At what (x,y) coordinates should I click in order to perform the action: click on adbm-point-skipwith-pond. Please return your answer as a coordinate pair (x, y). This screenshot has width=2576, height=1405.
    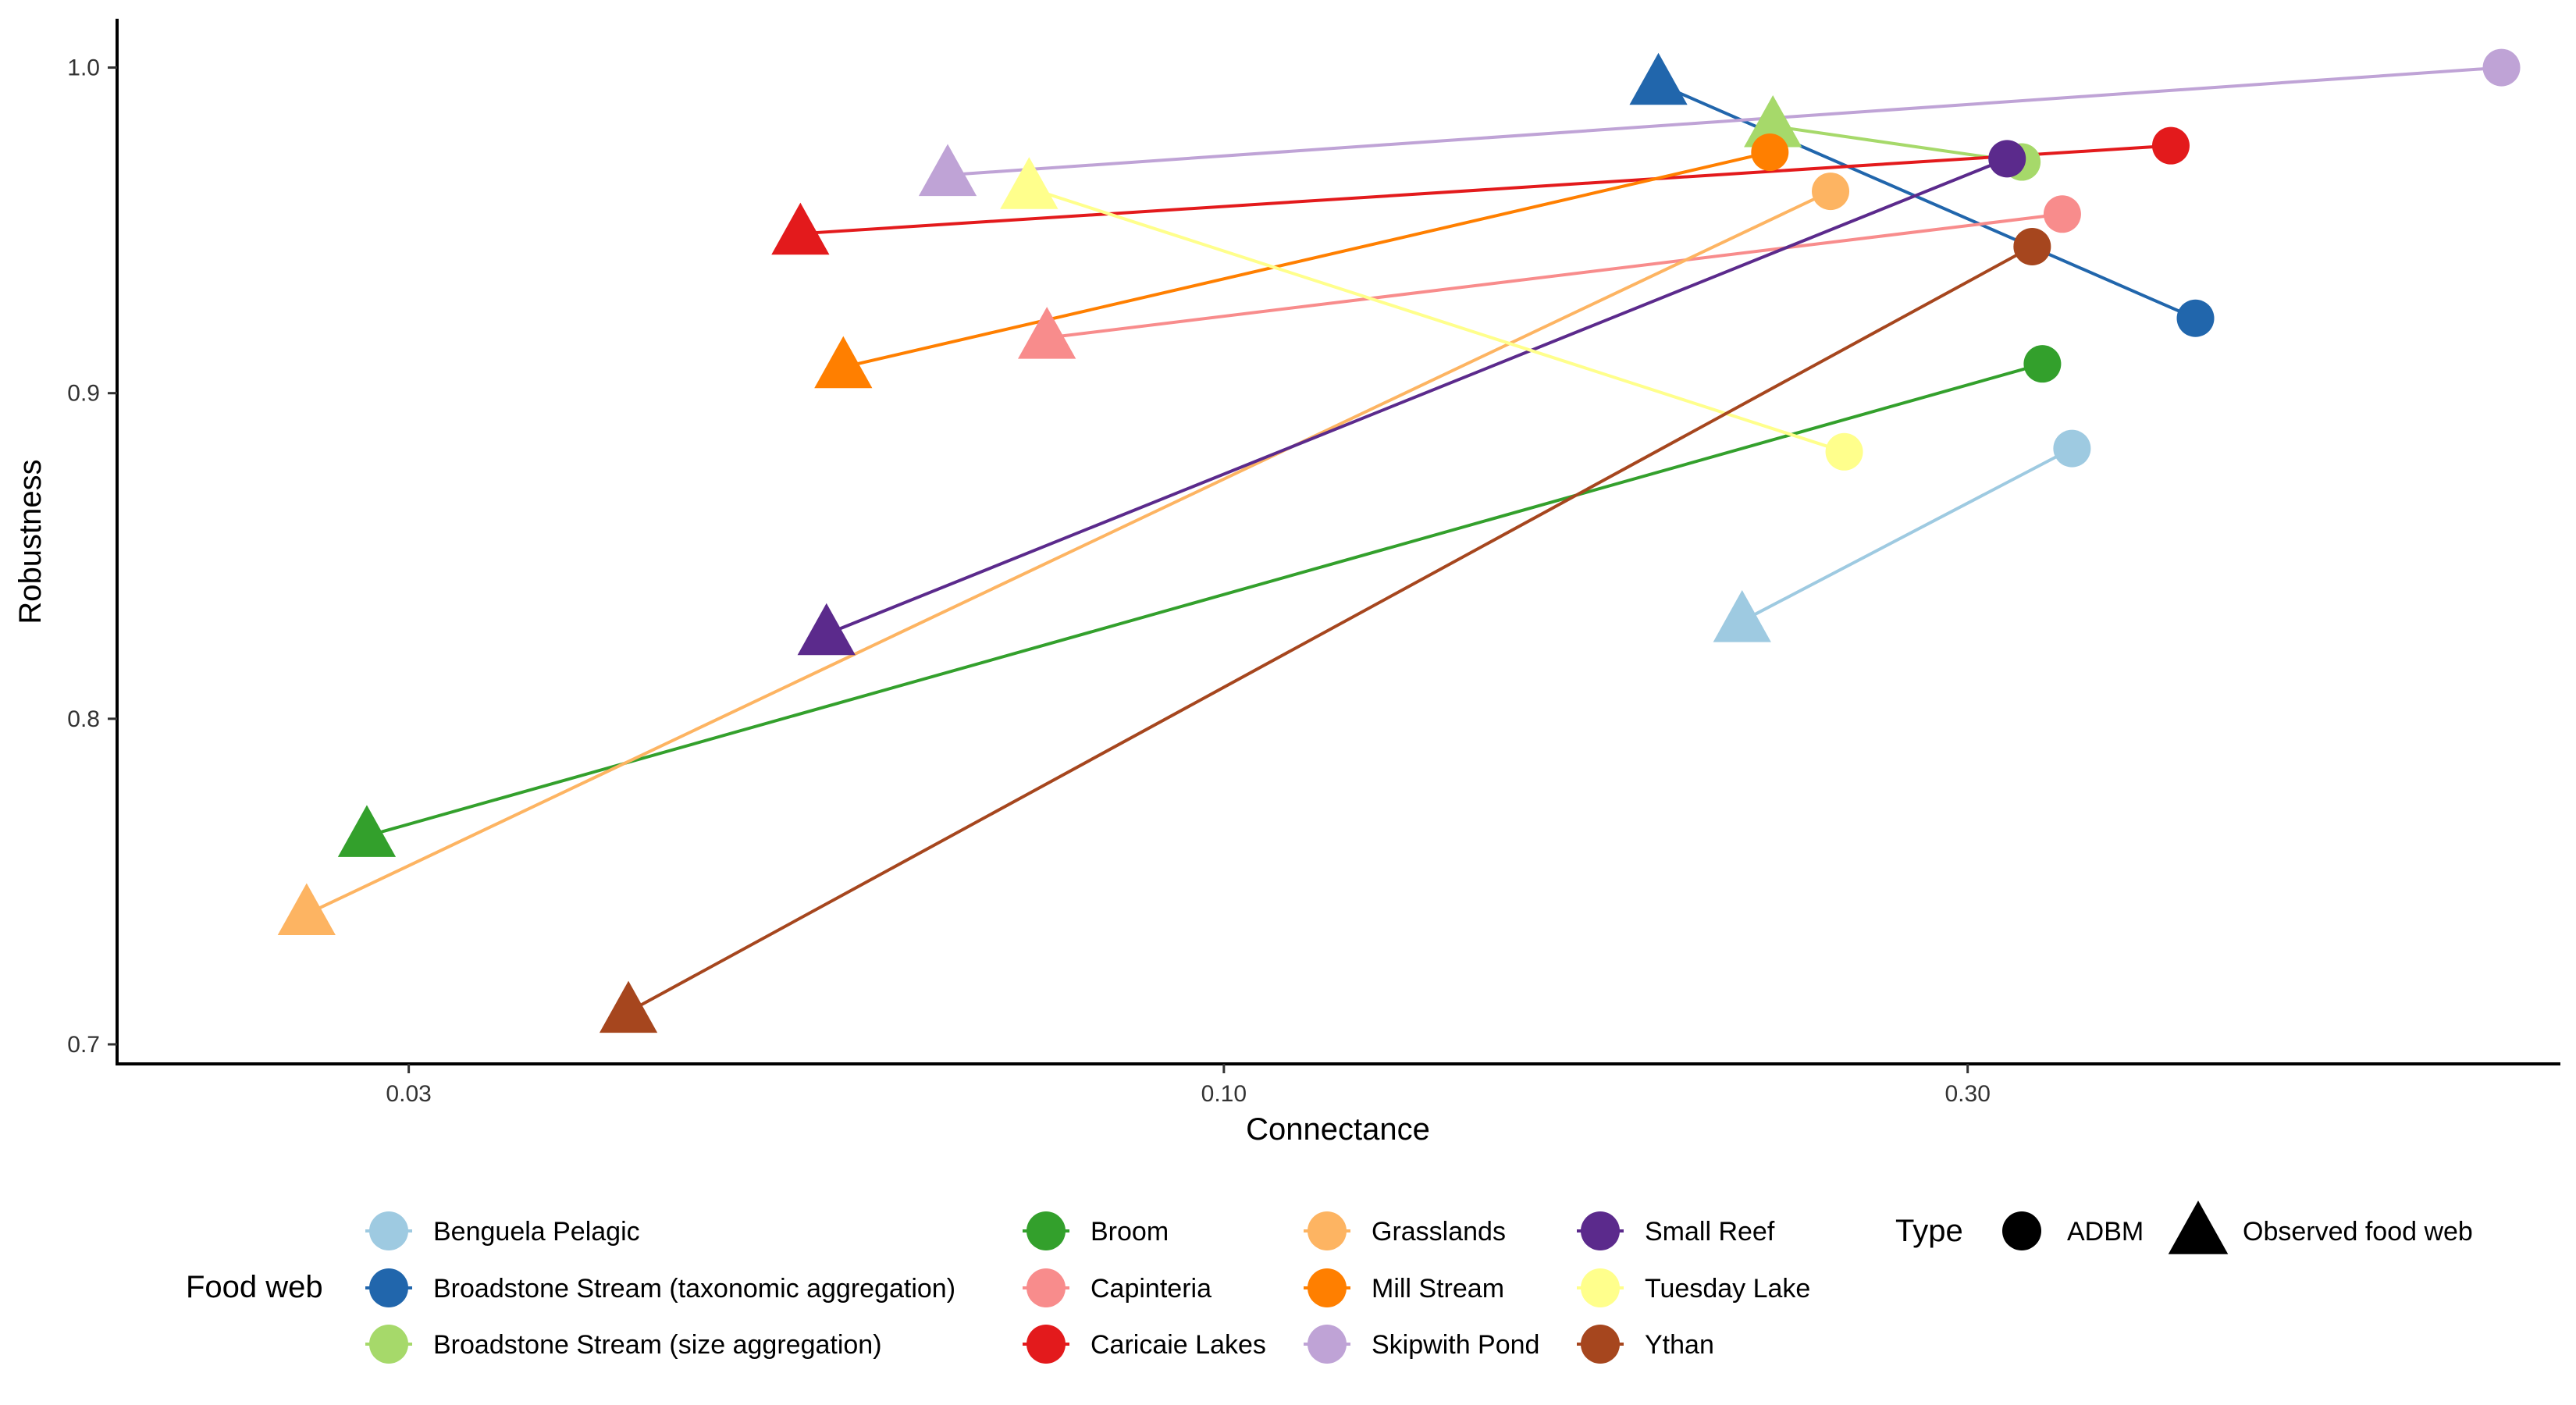
    Looking at the image, I should click on (2501, 68).